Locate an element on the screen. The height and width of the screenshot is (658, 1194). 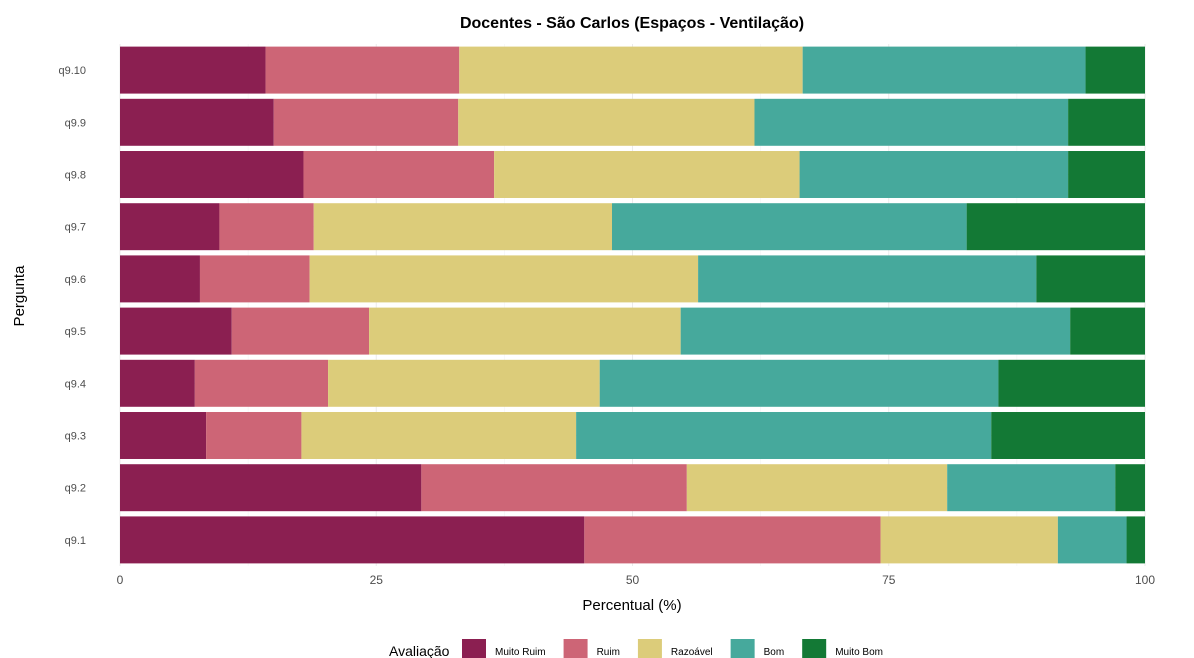
y-tick-label: q9.8 is located at coordinates (75, 176).